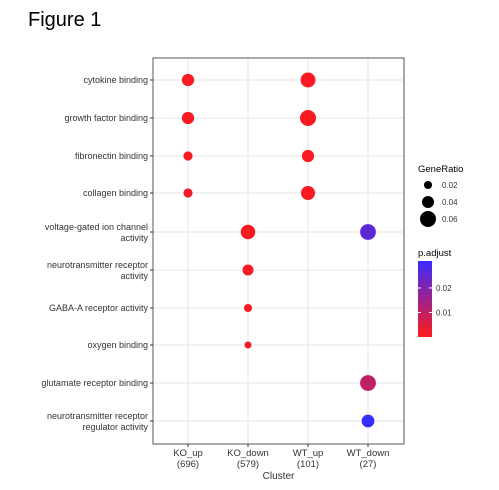 This screenshot has width=499, height=490. What do you see at coordinates (96, 227) in the screenshot?
I see `y-tick-label-line: voltage-gated ion channel` at bounding box center [96, 227].